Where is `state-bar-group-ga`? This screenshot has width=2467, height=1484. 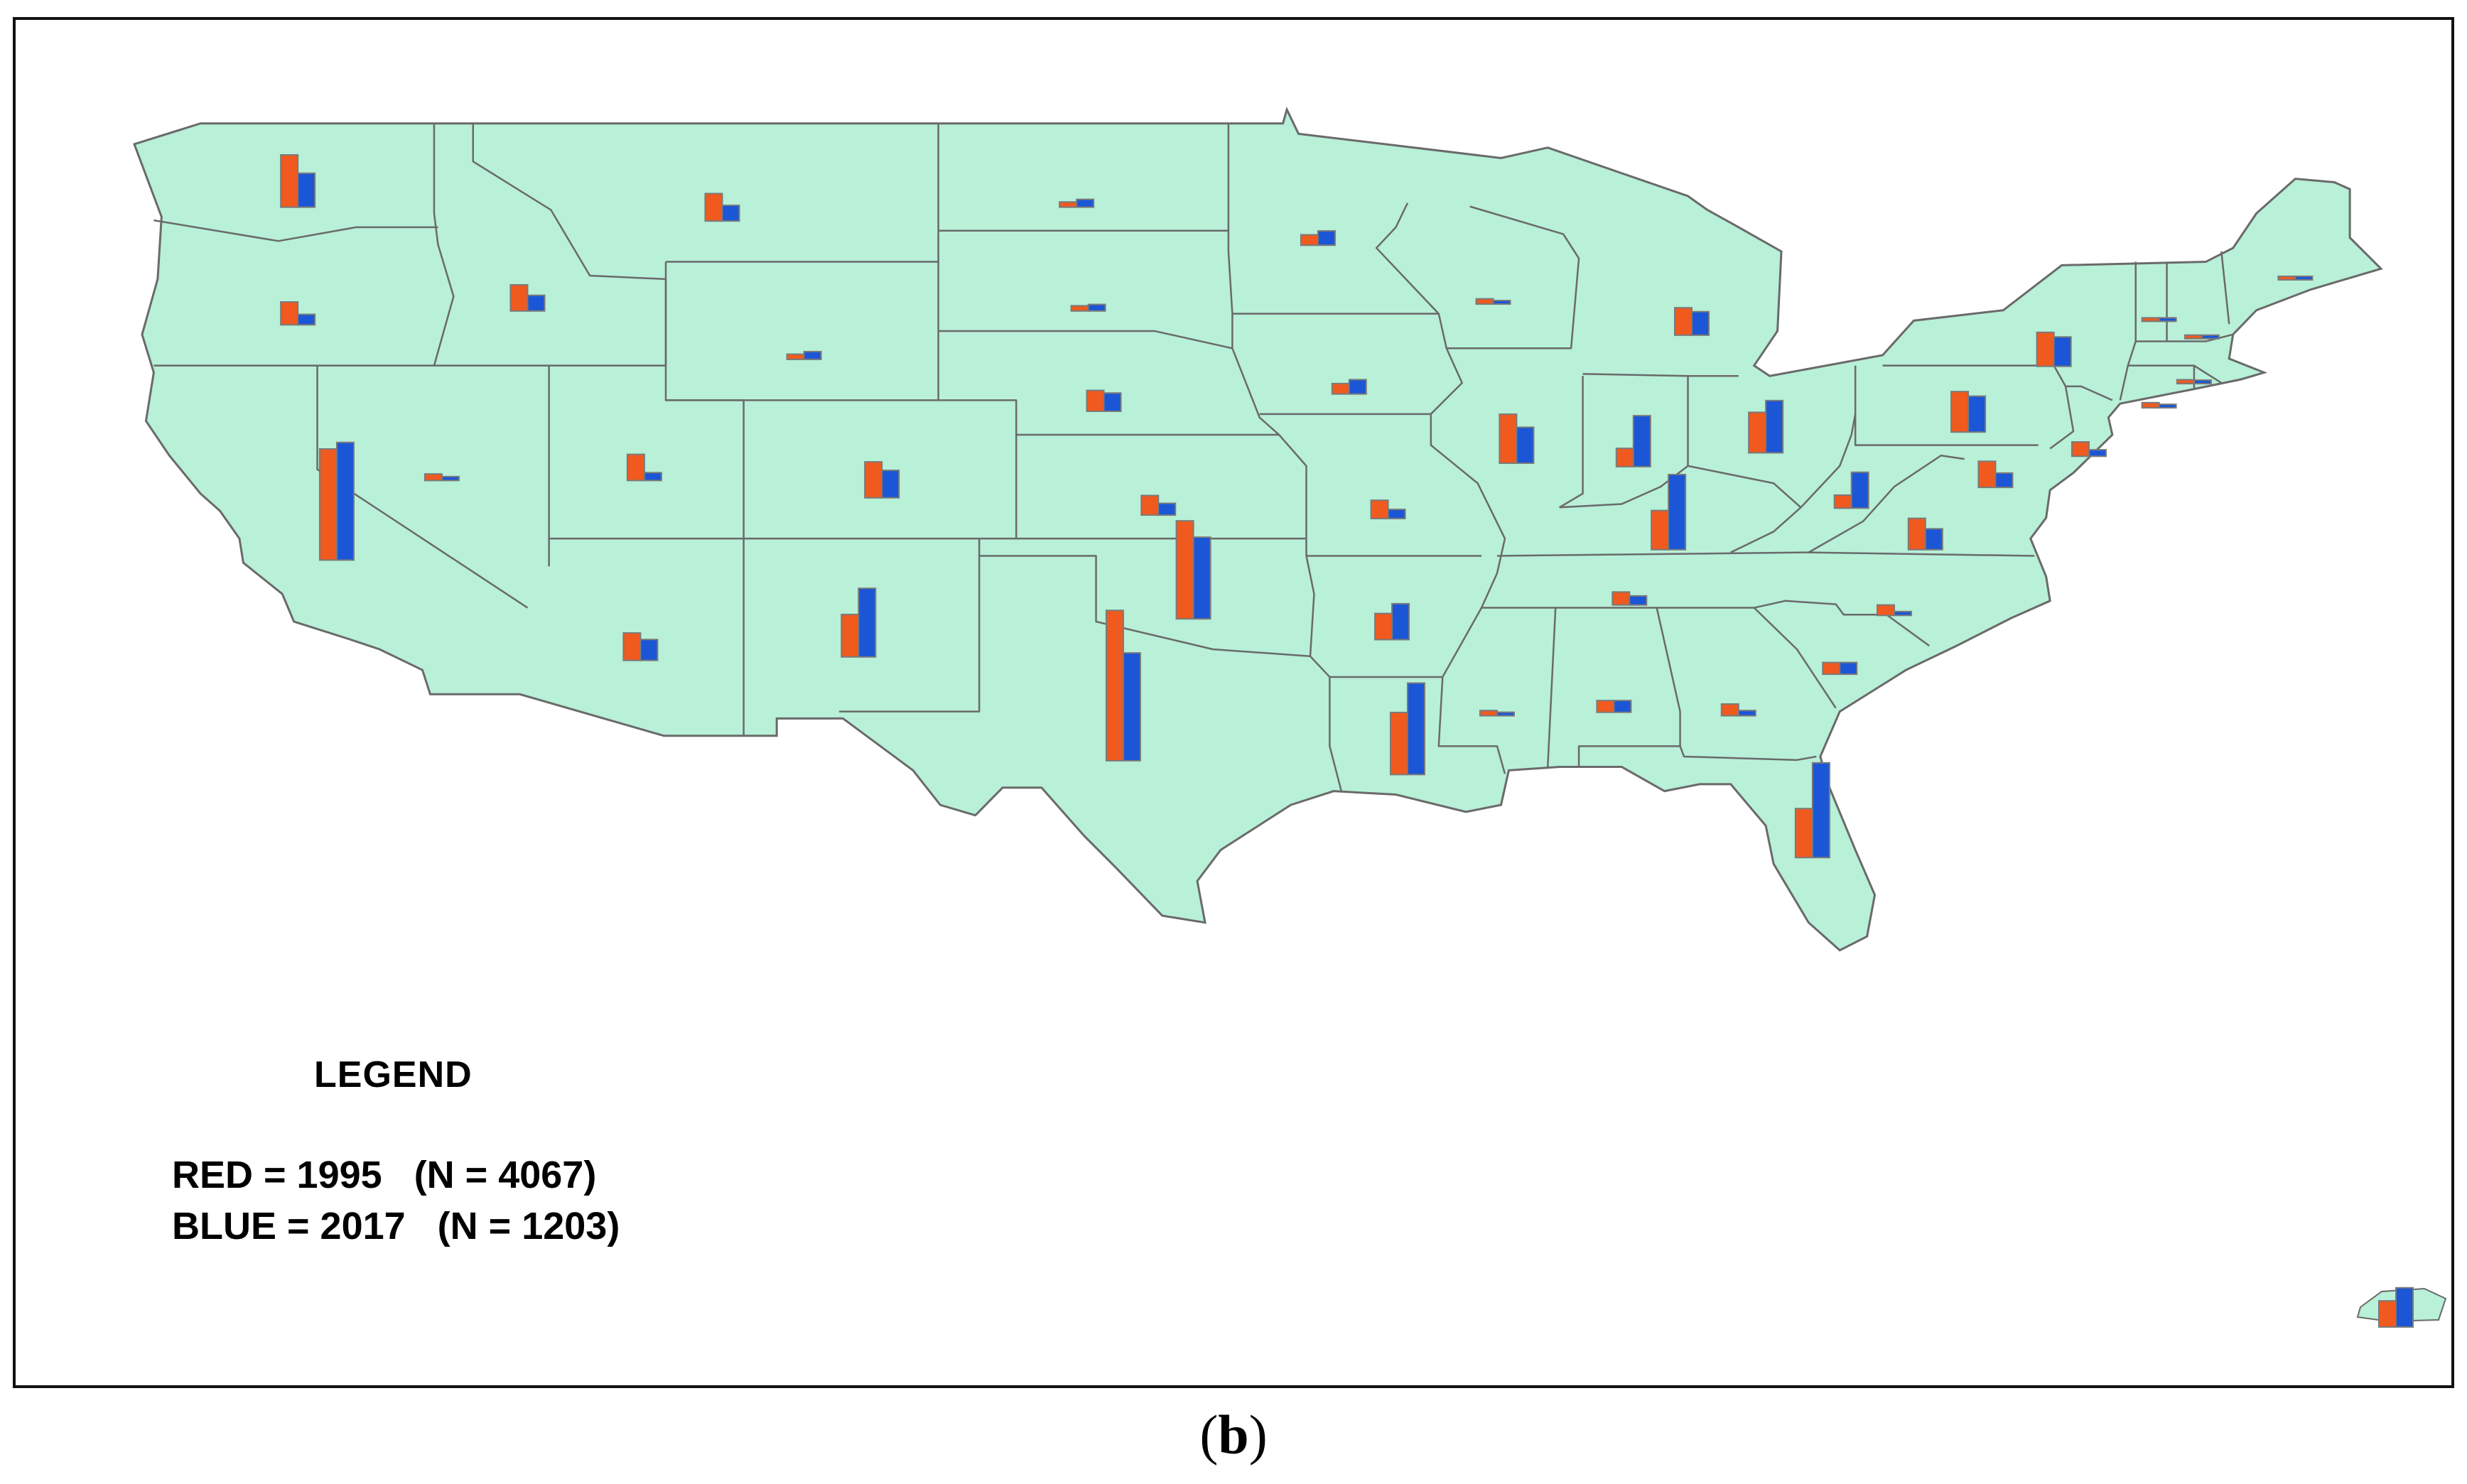
state-bar-group-ga is located at coordinates (1738, 710).